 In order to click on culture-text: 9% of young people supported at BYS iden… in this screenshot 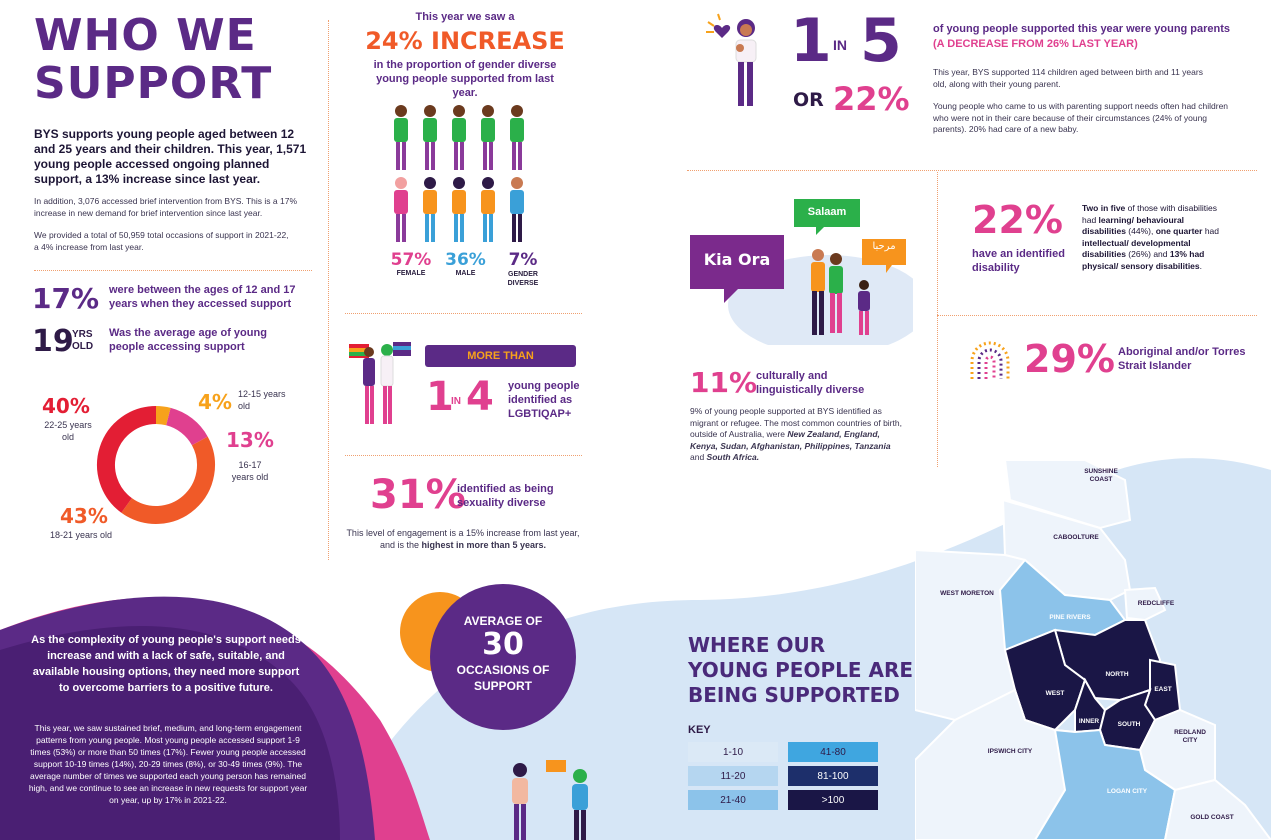, I will do `click(797, 435)`.